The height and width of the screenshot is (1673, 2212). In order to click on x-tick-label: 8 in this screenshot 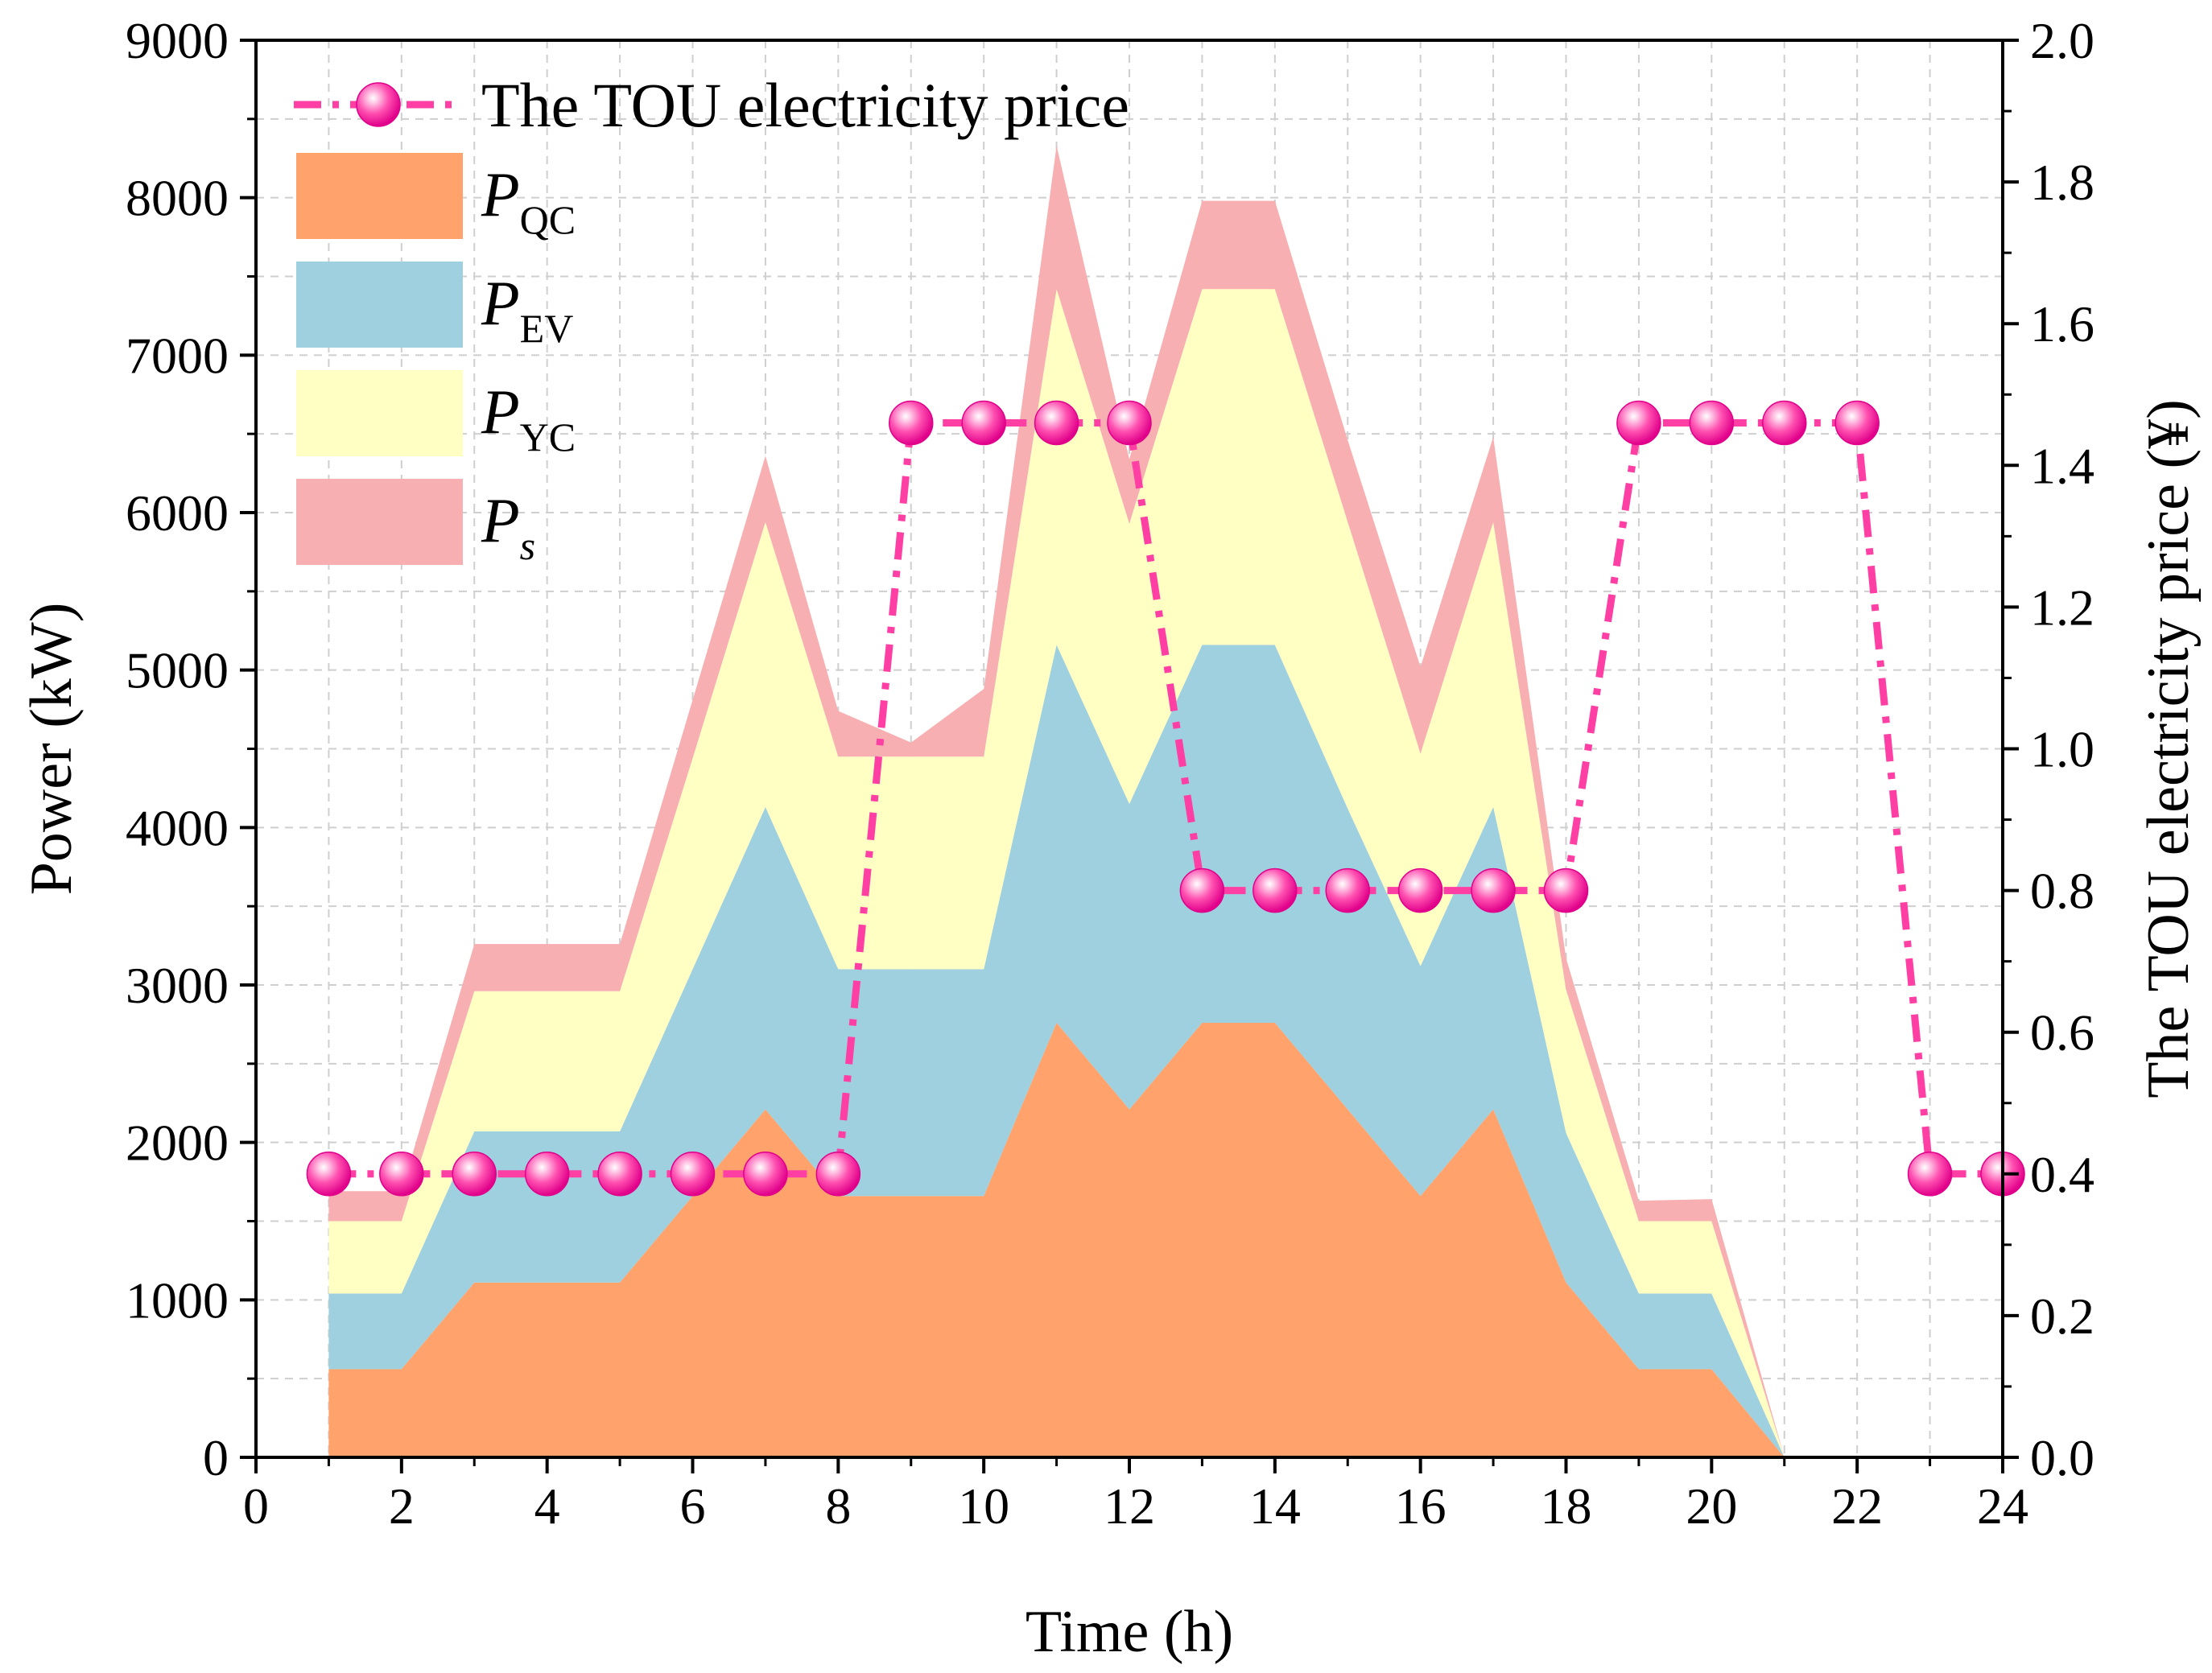, I will do `click(838, 1506)`.